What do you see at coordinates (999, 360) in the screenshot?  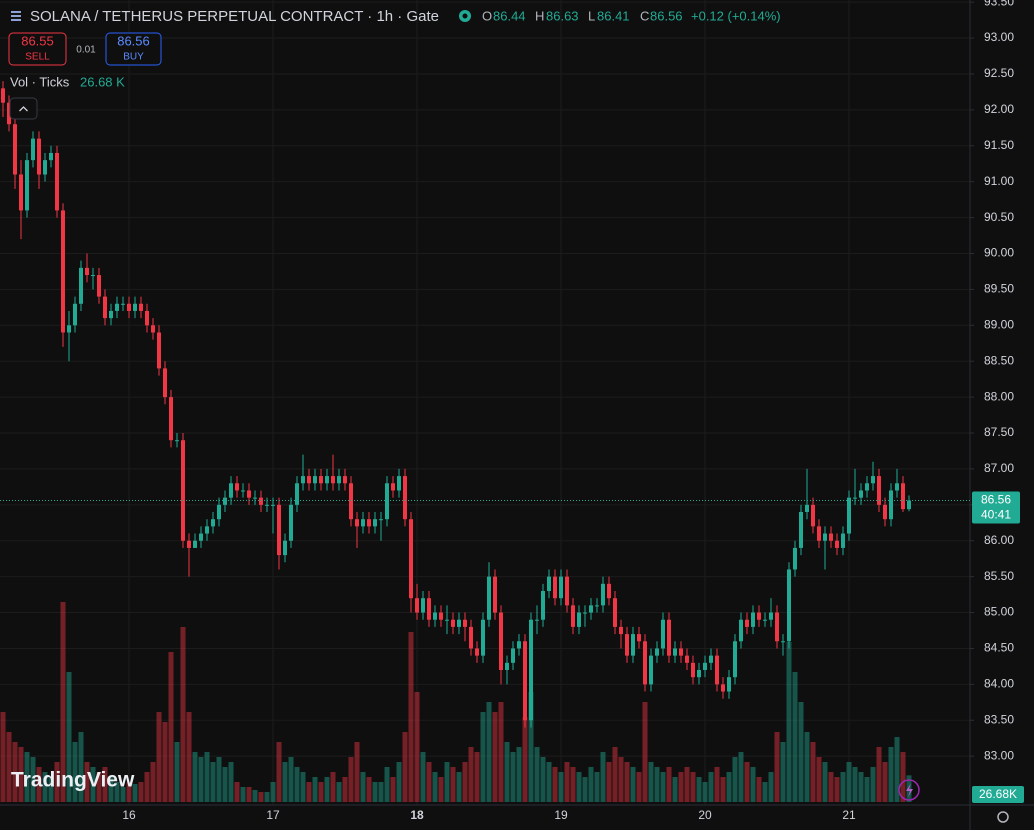 I see `y-tick-label: 88.50` at bounding box center [999, 360].